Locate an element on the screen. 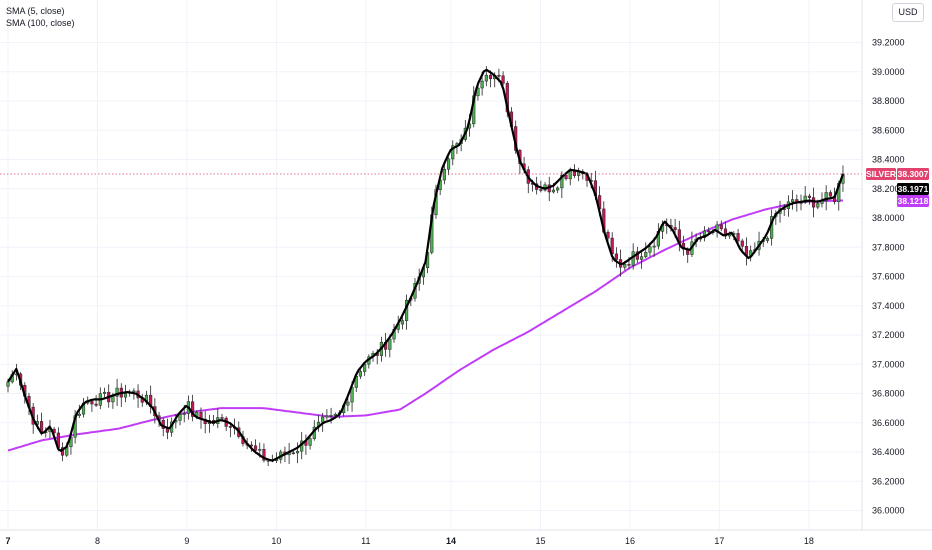 The image size is (932, 550). symbol-tag: SILVER is located at coordinates (881, 174).